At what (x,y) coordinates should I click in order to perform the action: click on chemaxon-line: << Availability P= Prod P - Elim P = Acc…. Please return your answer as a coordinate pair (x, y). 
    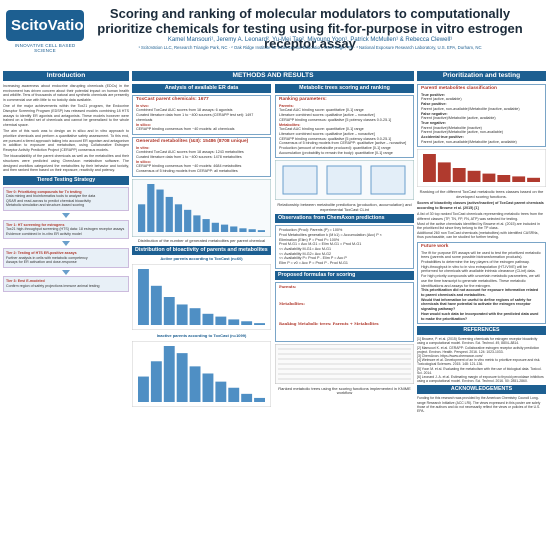
    Looking at the image, I should click on (313, 258).